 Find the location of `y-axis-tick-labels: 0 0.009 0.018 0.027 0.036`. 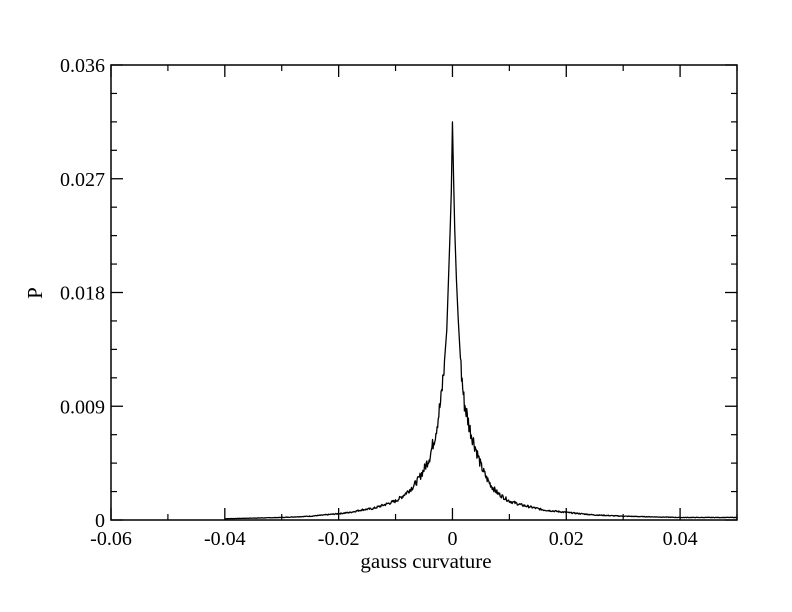

y-axis-tick-labels: 0 0.009 0.018 0.027 0.036 is located at coordinates (82, 293).